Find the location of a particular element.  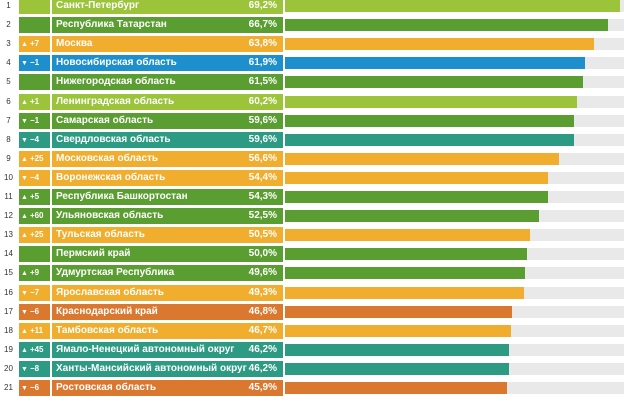

region-name: Тамбовская область is located at coordinates (107, 330).